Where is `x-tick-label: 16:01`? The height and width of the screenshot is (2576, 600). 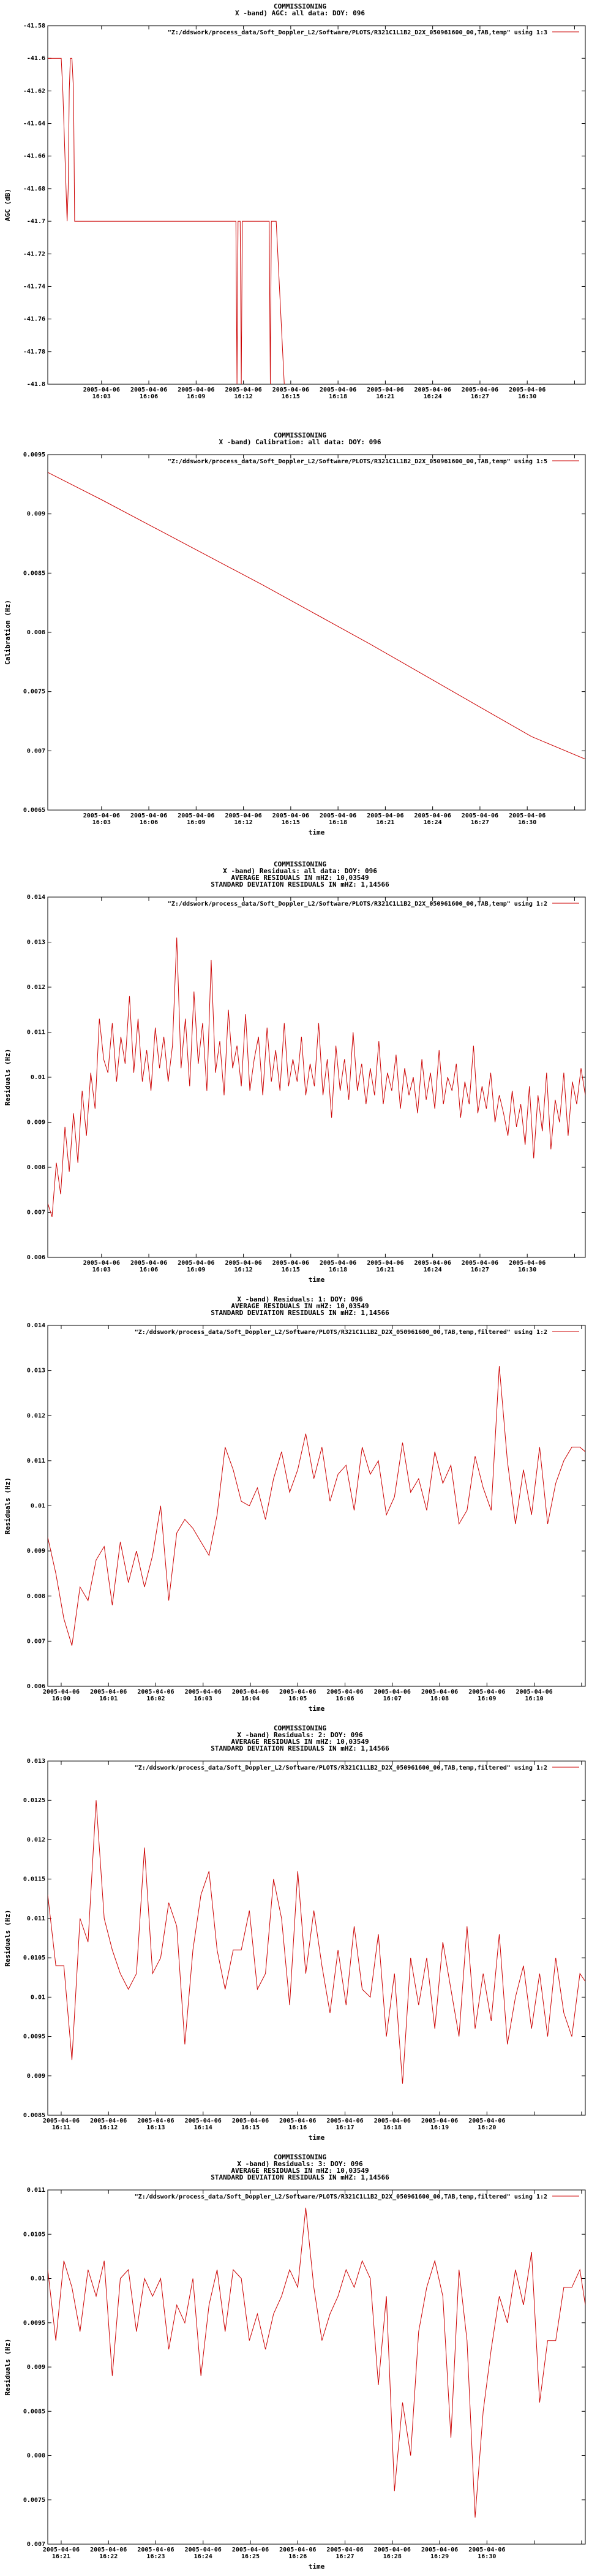
x-tick-label: 16:01 is located at coordinates (108, 1699).